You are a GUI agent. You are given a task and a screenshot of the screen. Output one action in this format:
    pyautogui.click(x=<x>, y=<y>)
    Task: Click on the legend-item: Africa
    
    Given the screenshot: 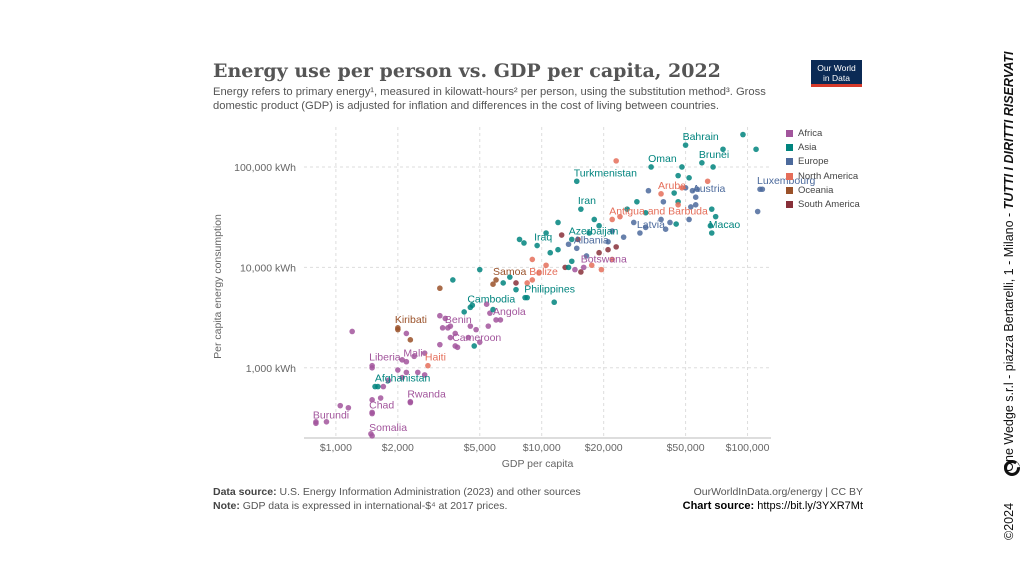 What is the action you would take?
    pyautogui.click(x=823, y=133)
    